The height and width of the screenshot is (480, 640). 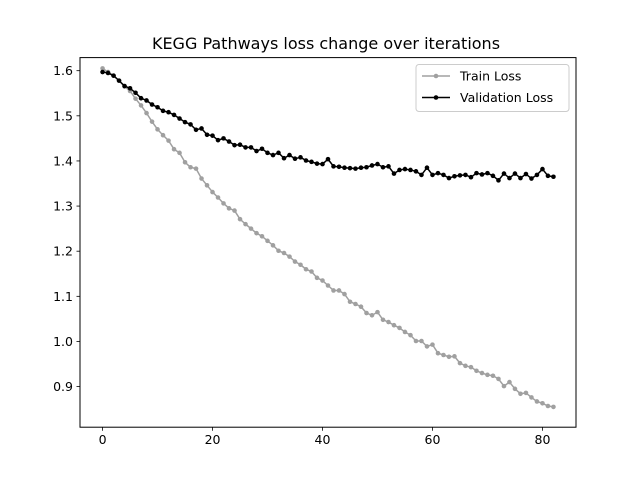 I want to click on x-tick-label: 60, so click(x=433, y=439).